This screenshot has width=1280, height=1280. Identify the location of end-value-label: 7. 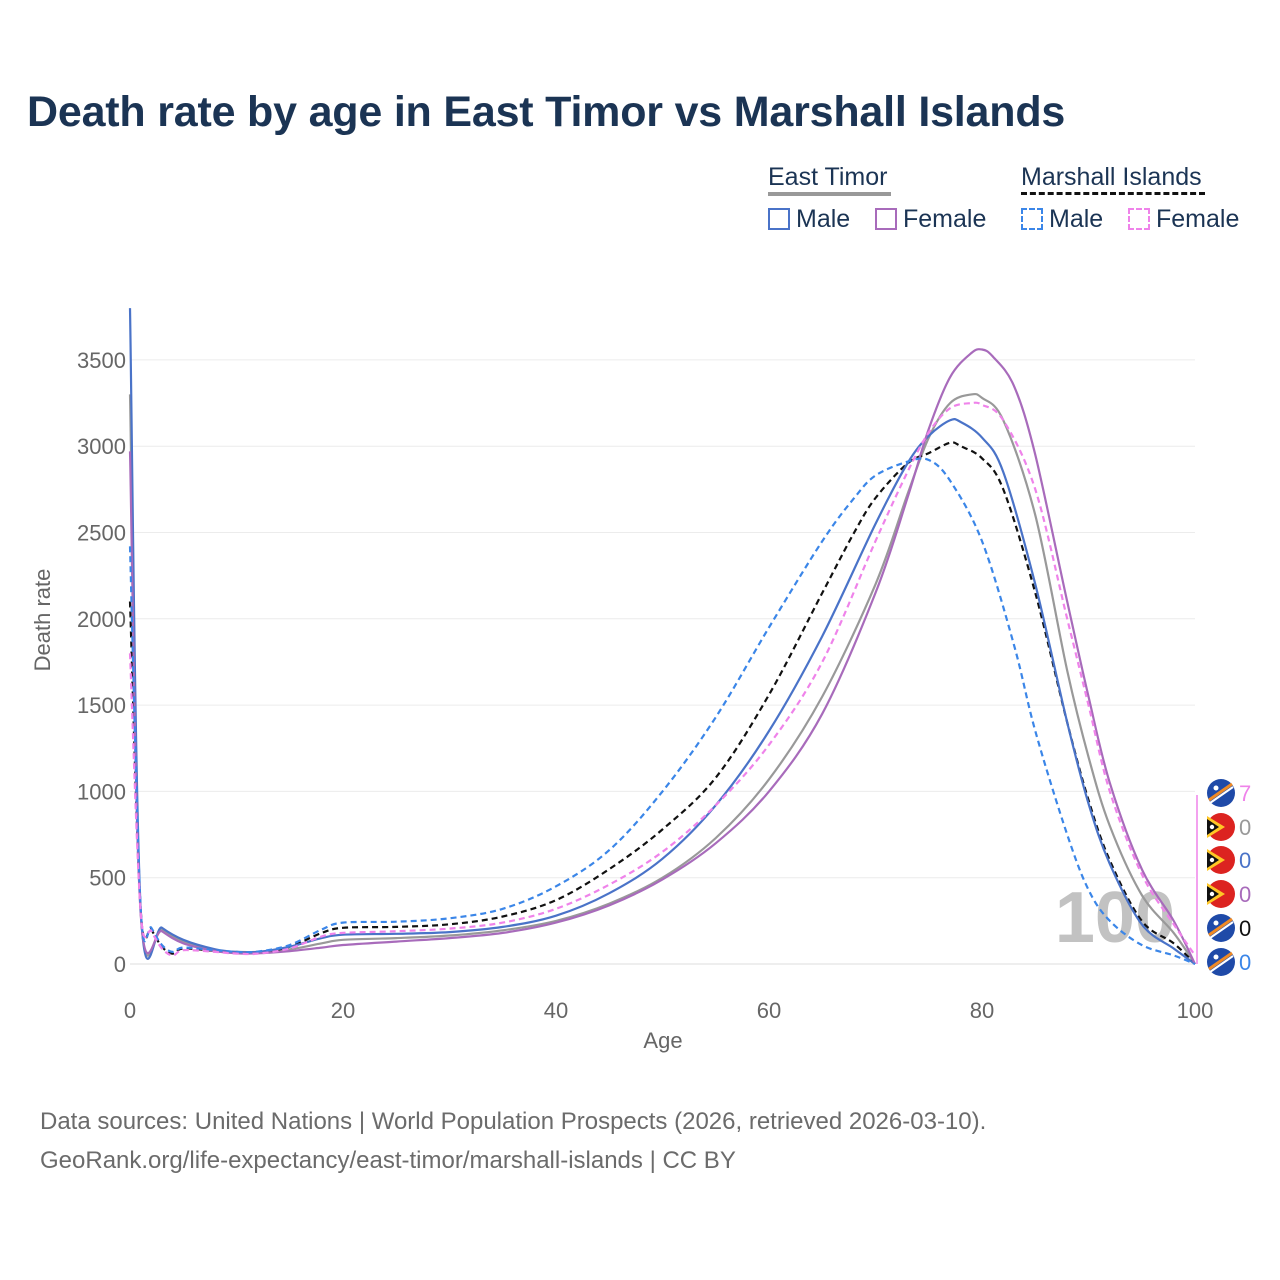
(1245, 793).